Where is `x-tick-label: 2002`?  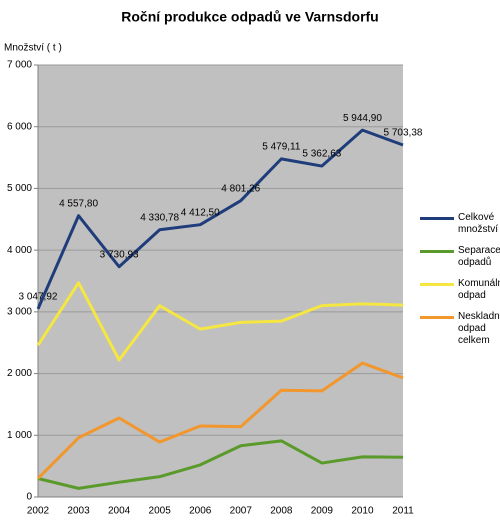 x-tick-label: 2002 is located at coordinates (38, 511).